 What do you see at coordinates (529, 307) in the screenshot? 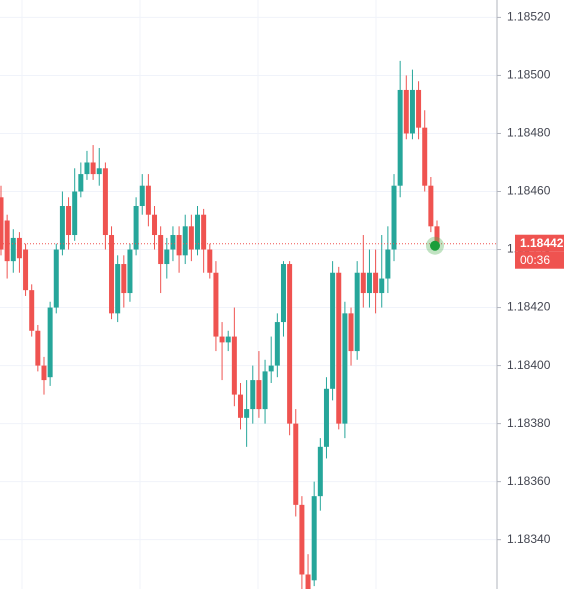
I see `y-tick-label: 1.18420` at bounding box center [529, 307].